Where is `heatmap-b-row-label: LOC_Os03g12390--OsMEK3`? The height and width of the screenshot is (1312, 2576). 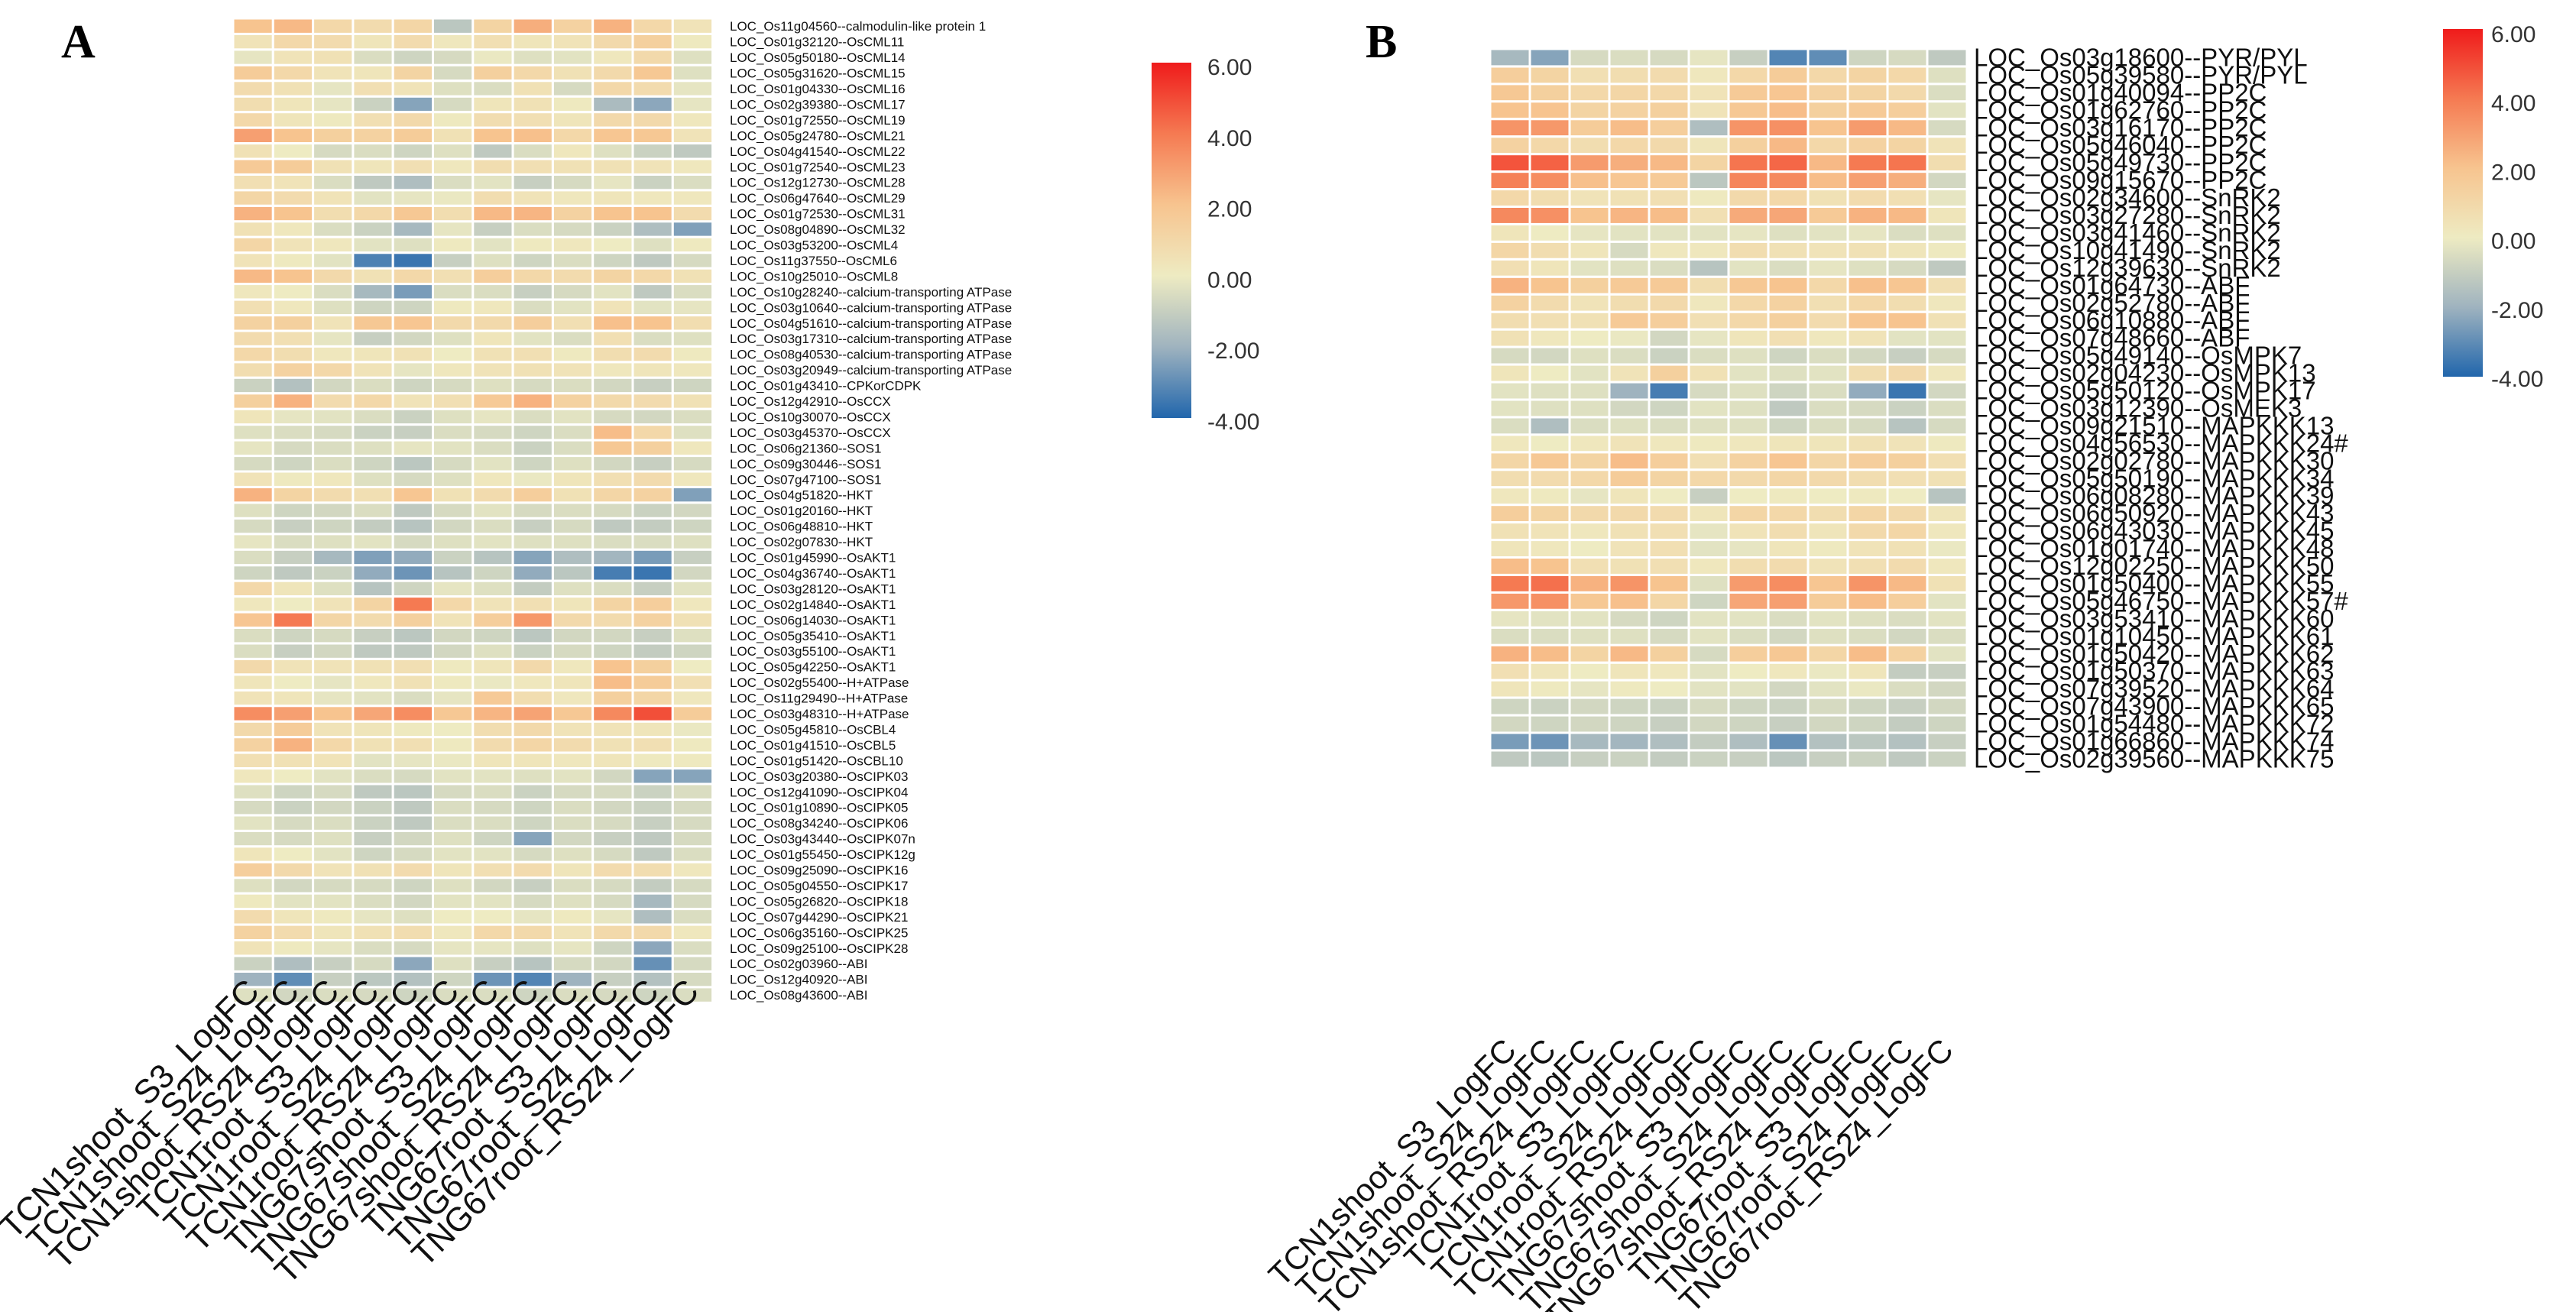
heatmap-b-row-label: LOC_Os03g12390--OsMEK3 is located at coordinates (2138, 408).